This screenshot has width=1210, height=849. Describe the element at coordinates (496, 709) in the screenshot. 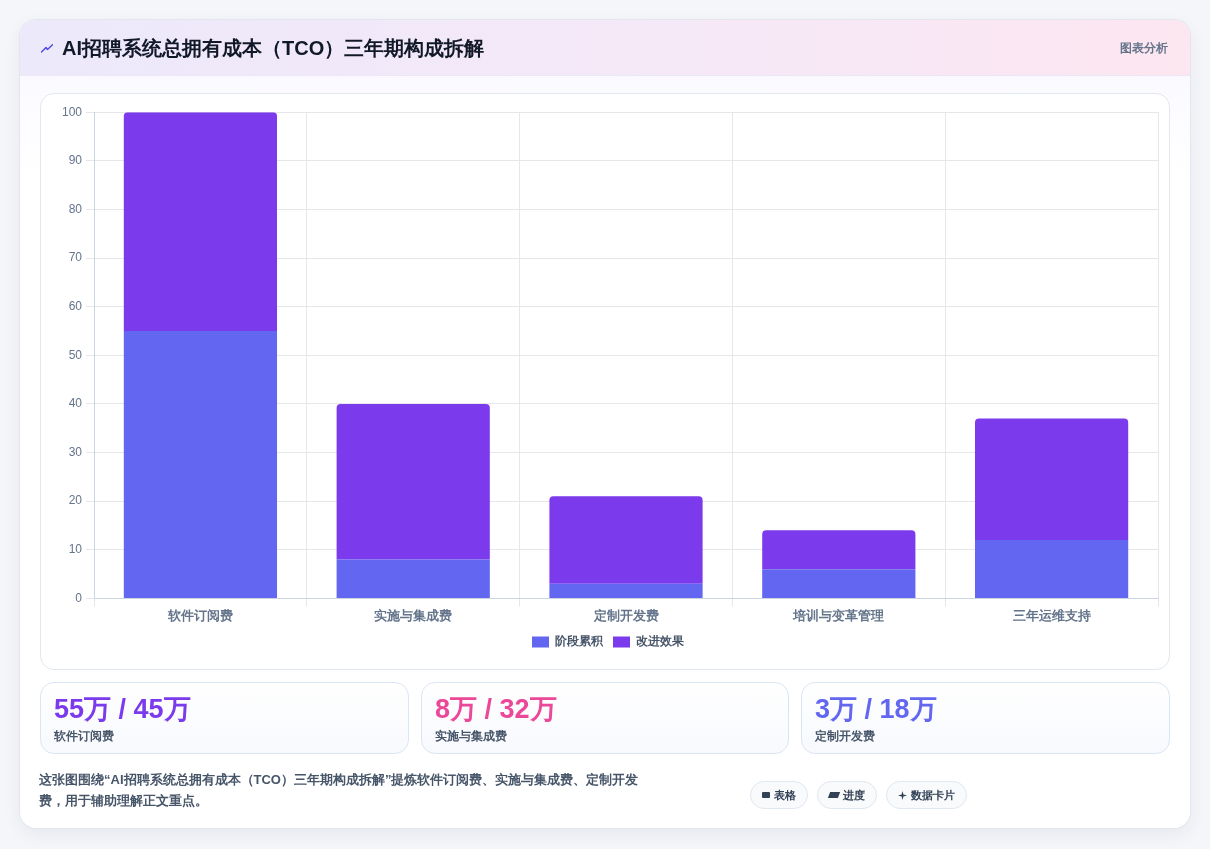

I see `text: 8万 / 32万` at that location.